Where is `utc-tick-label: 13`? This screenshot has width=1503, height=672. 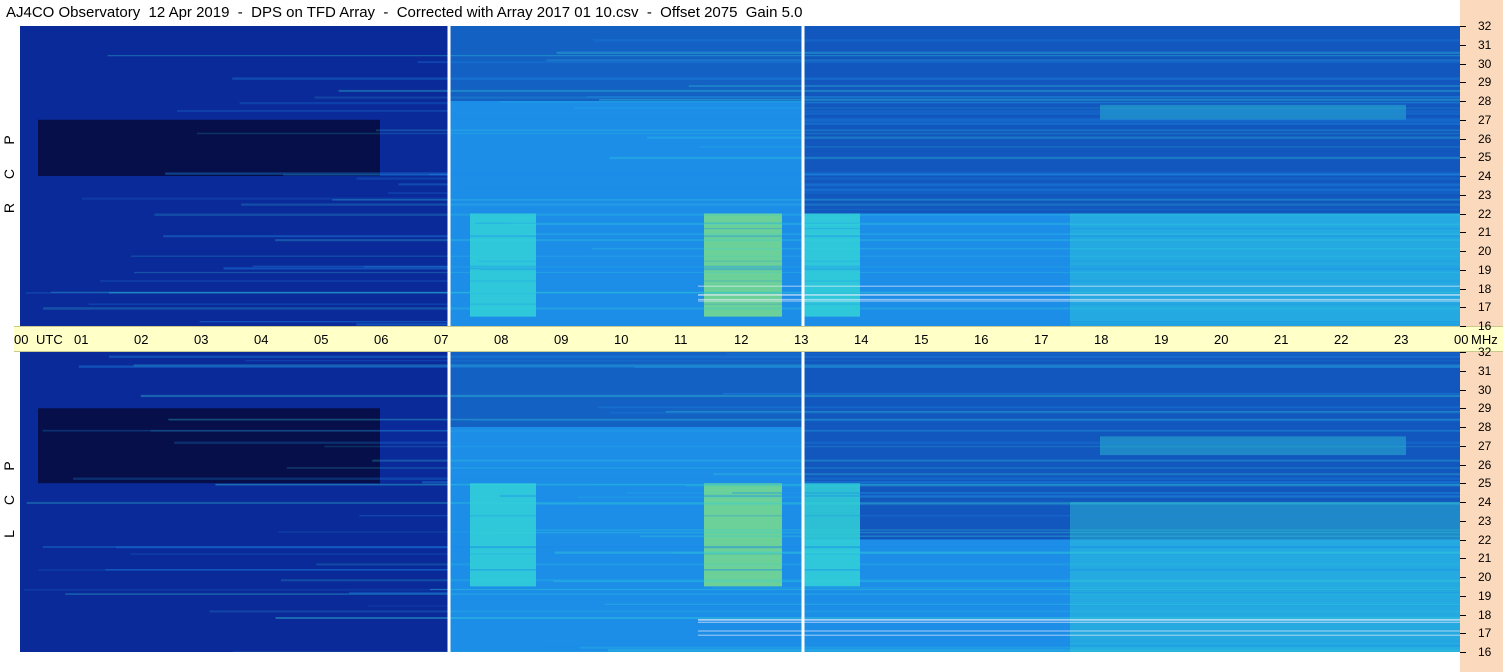
utc-tick-label: 13 is located at coordinates (801, 339).